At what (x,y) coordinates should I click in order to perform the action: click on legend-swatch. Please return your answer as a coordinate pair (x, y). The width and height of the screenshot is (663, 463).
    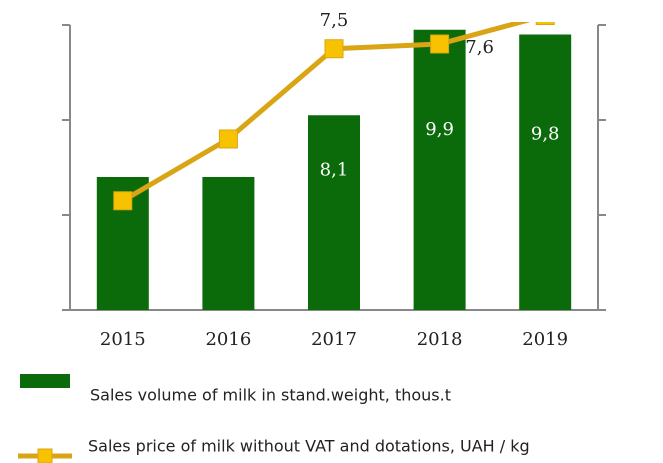
    Looking at the image, I should click on (45, 381).